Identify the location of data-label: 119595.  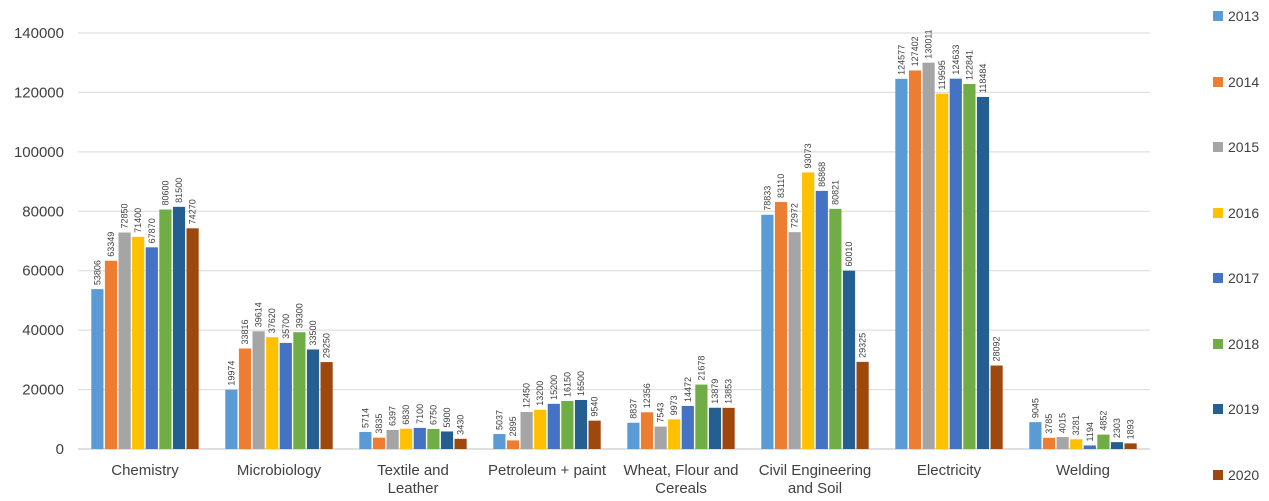
(942, 74).